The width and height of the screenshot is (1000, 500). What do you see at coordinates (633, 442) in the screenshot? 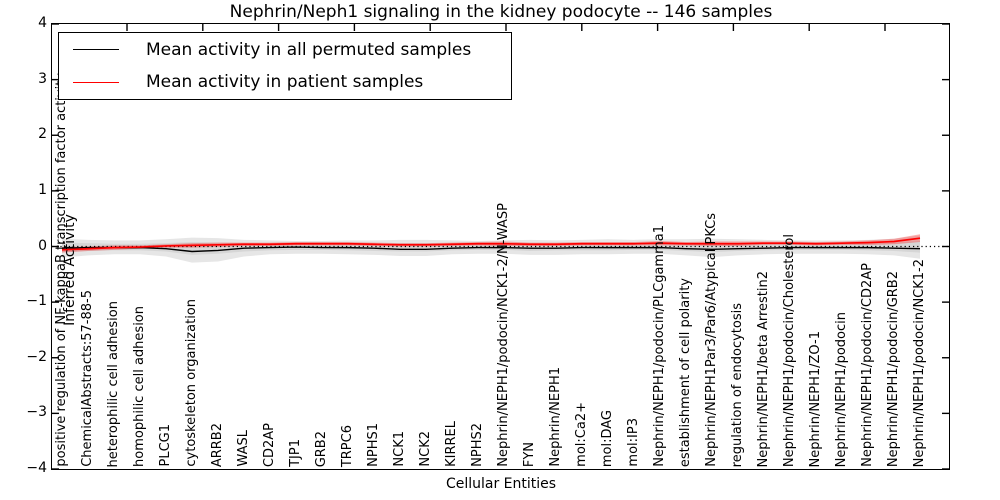
I see `x-tick-label: mol:IP3` at bounding box center [633, 442].